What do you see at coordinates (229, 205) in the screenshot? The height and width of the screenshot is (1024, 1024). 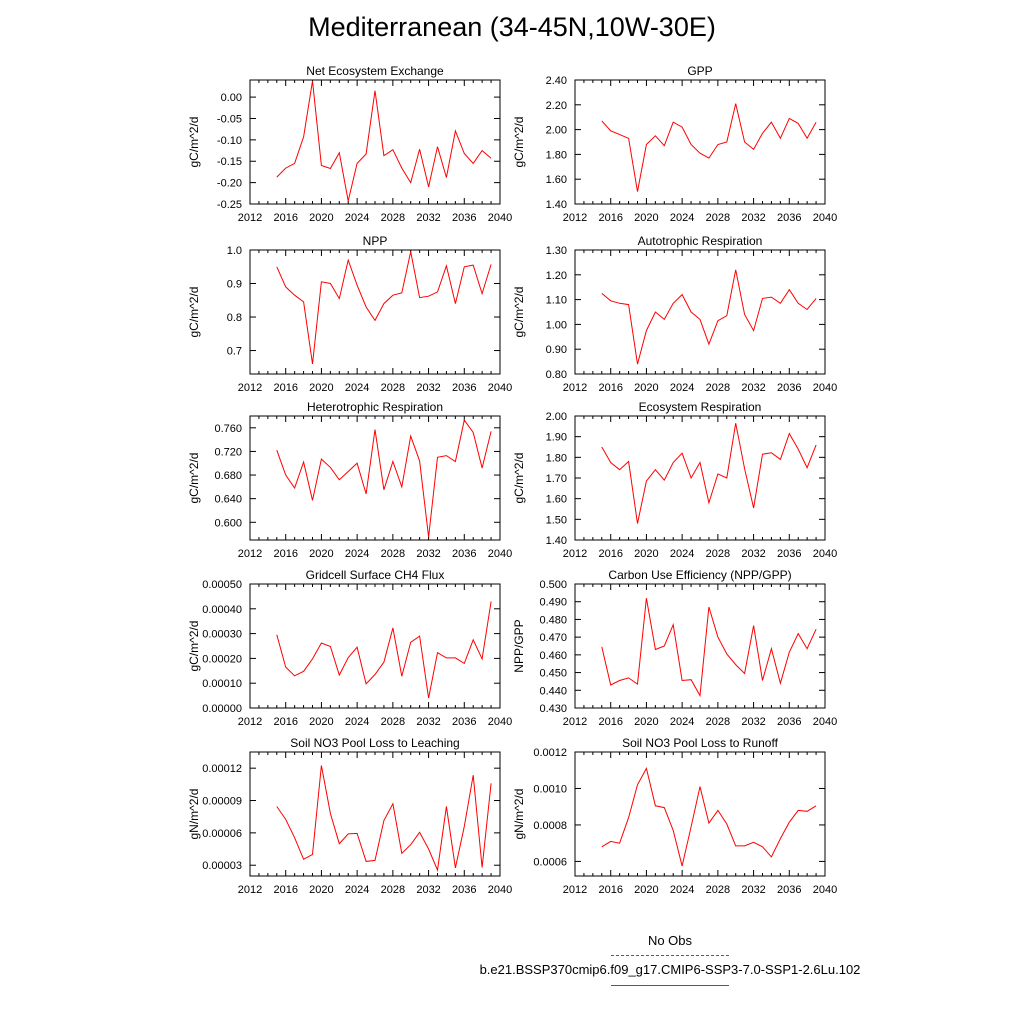 I see `y-tick-label: -0.25` at bounding box center [229, 205].